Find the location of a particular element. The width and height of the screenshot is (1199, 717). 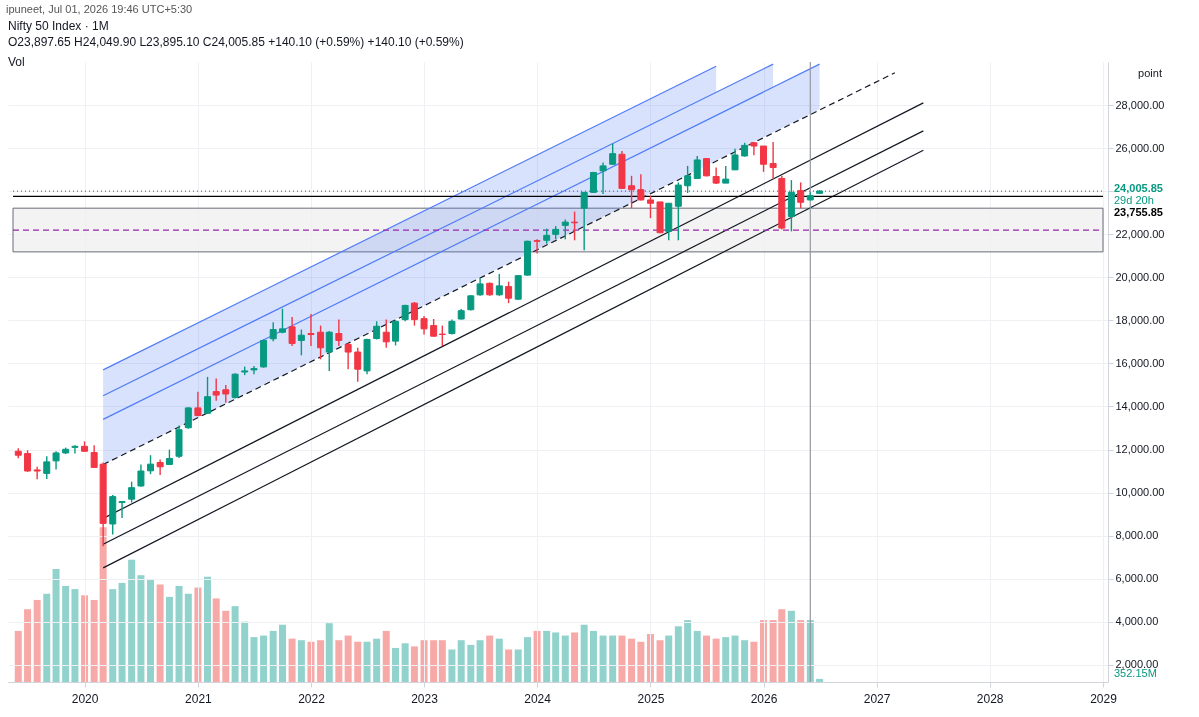

y-tick-label: 10,000.00 is located at coordinates (1140, 492).